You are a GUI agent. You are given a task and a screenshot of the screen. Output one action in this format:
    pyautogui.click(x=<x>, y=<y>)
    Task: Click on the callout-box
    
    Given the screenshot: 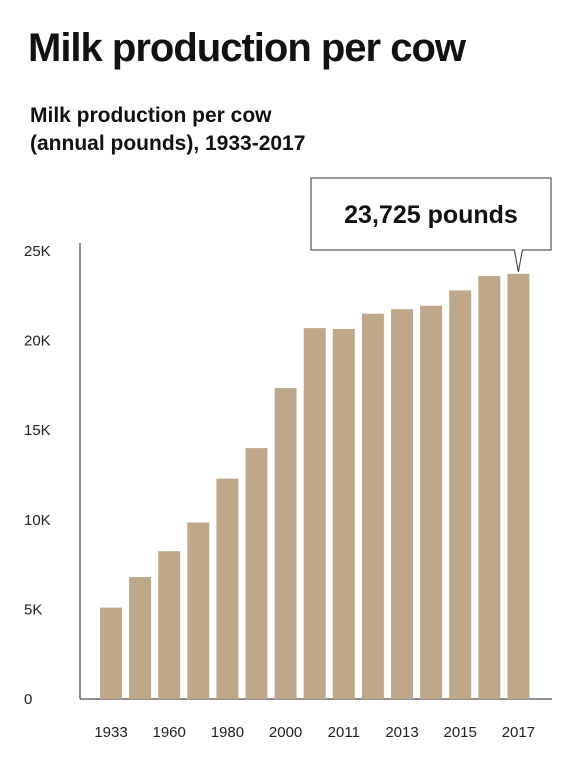 What is the action you would take?
    pyautogui.click(x=431, y=224)
    